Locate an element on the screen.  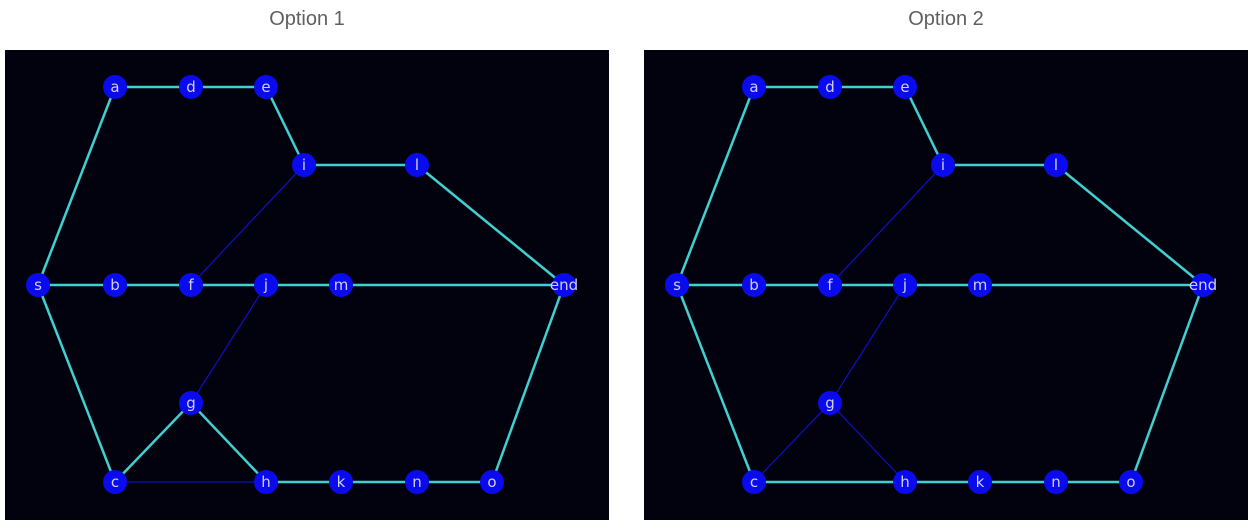
node-label: m is located at coordinates (980, 285).